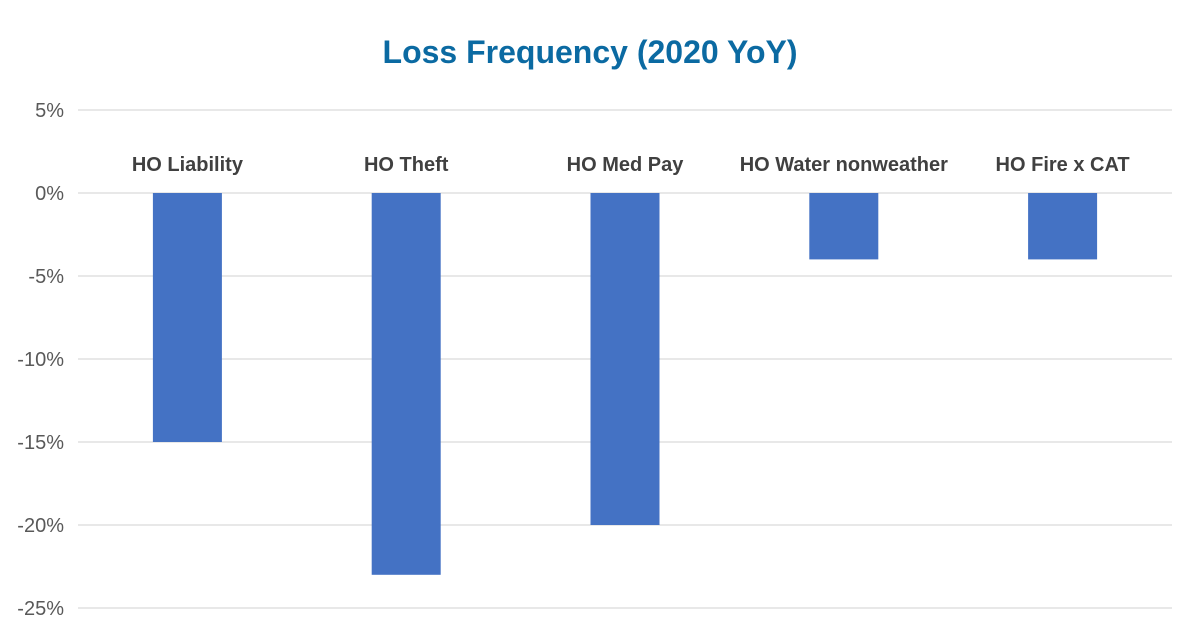 Image resolution: width=1200 pixels, height=633 pixels. I want to click on category-label: HO Liability, so click(188, 165).